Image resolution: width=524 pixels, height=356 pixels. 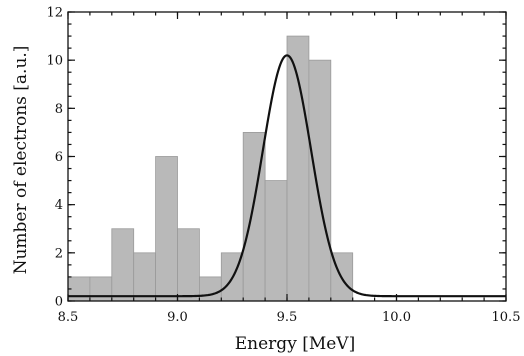 What do you see at coordinates (54, 13) in the screenshot?
I see `y-tick-label: 12` at bounding box center [54, 13].